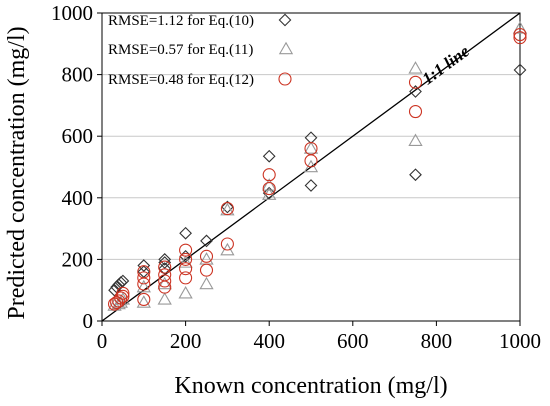  I want to click on y-tick-label: 800, so click(78, 75).